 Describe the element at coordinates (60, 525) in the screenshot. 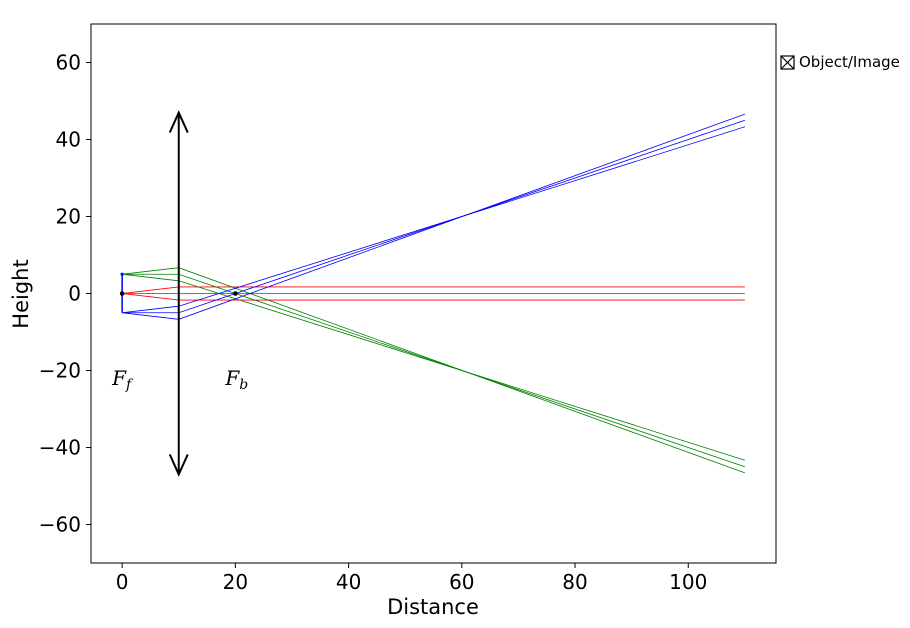

I see `y-tick-label--60: −60` at that location.